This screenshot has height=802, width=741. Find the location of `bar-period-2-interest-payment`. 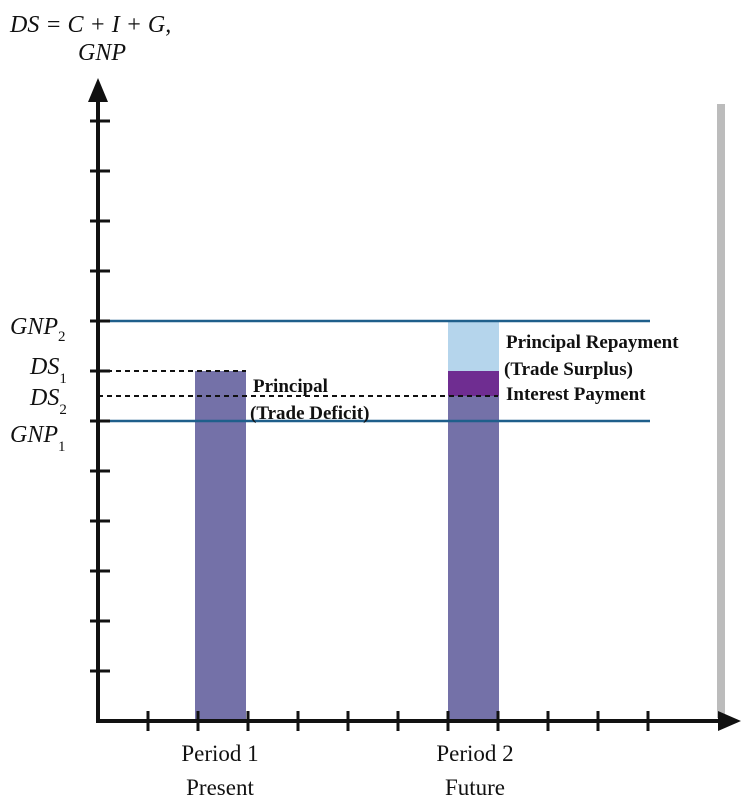

bar-period-2-interest-payment is located at coordinates (473, 383).